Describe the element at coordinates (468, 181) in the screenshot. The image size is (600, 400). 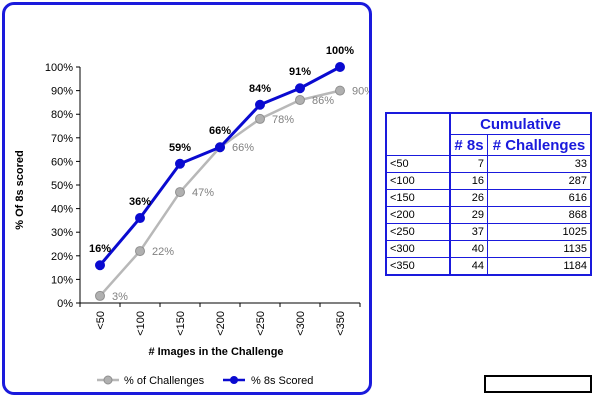
I see `eights-cell: 16` at that location.